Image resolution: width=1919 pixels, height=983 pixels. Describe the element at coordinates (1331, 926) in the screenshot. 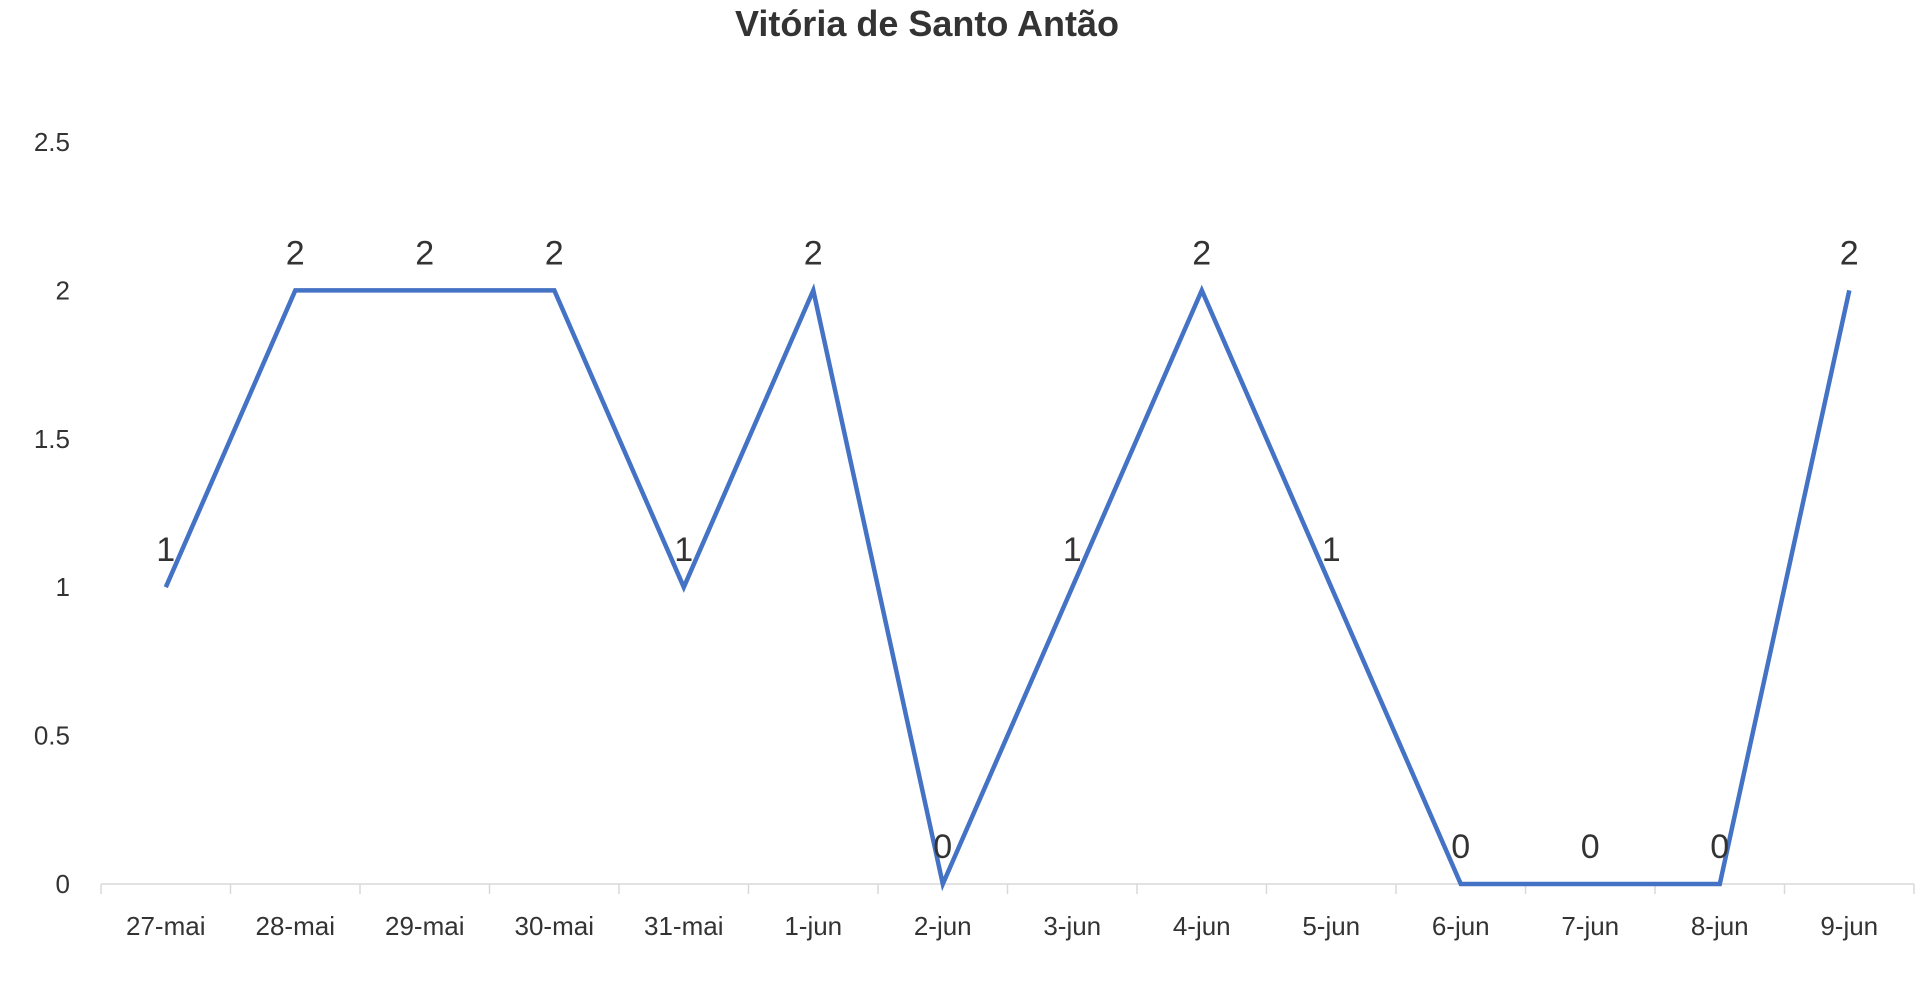

I see `x-tick-label: 5-jun` at that location.